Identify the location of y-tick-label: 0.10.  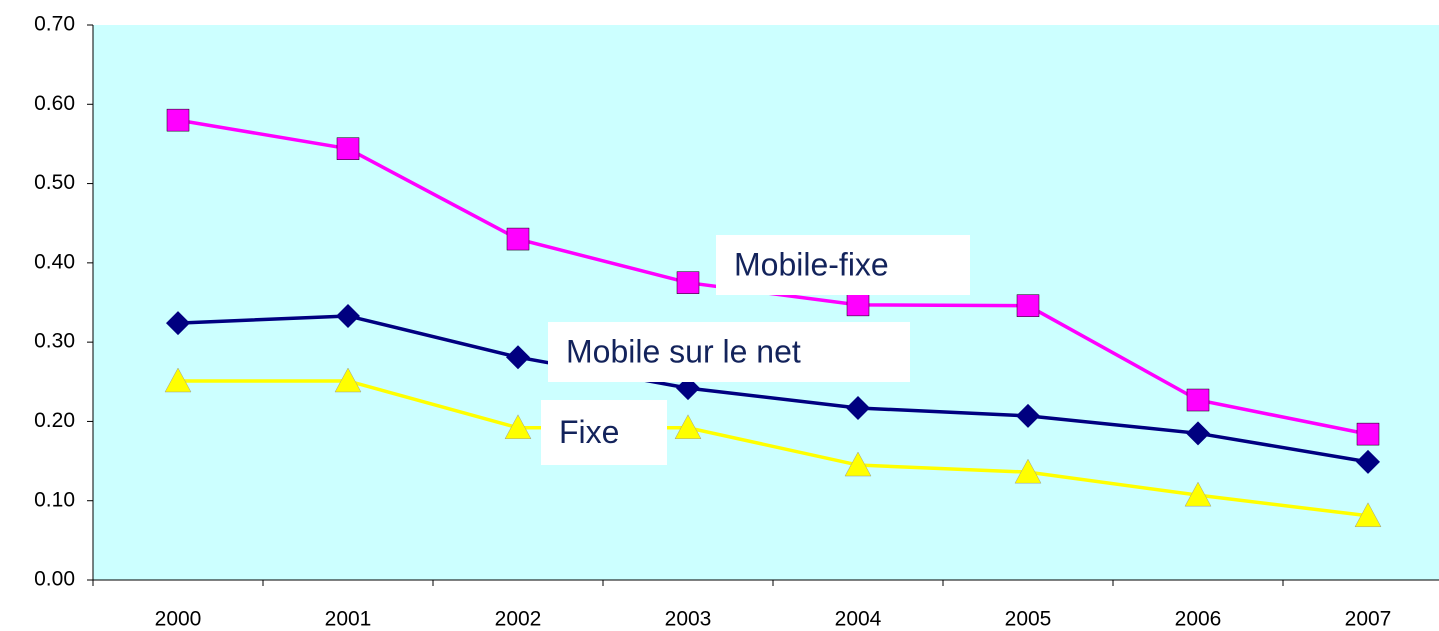
(54, 499).